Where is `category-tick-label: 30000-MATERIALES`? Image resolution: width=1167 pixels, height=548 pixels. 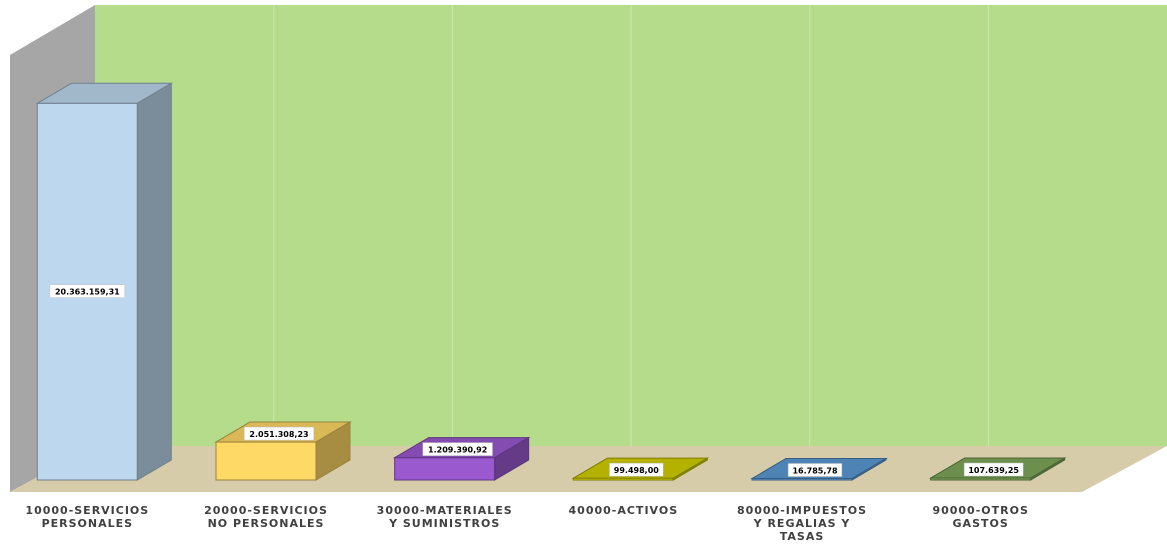 category-tick-label: 30000-MATERIALES is located at coordinates (445, 510).